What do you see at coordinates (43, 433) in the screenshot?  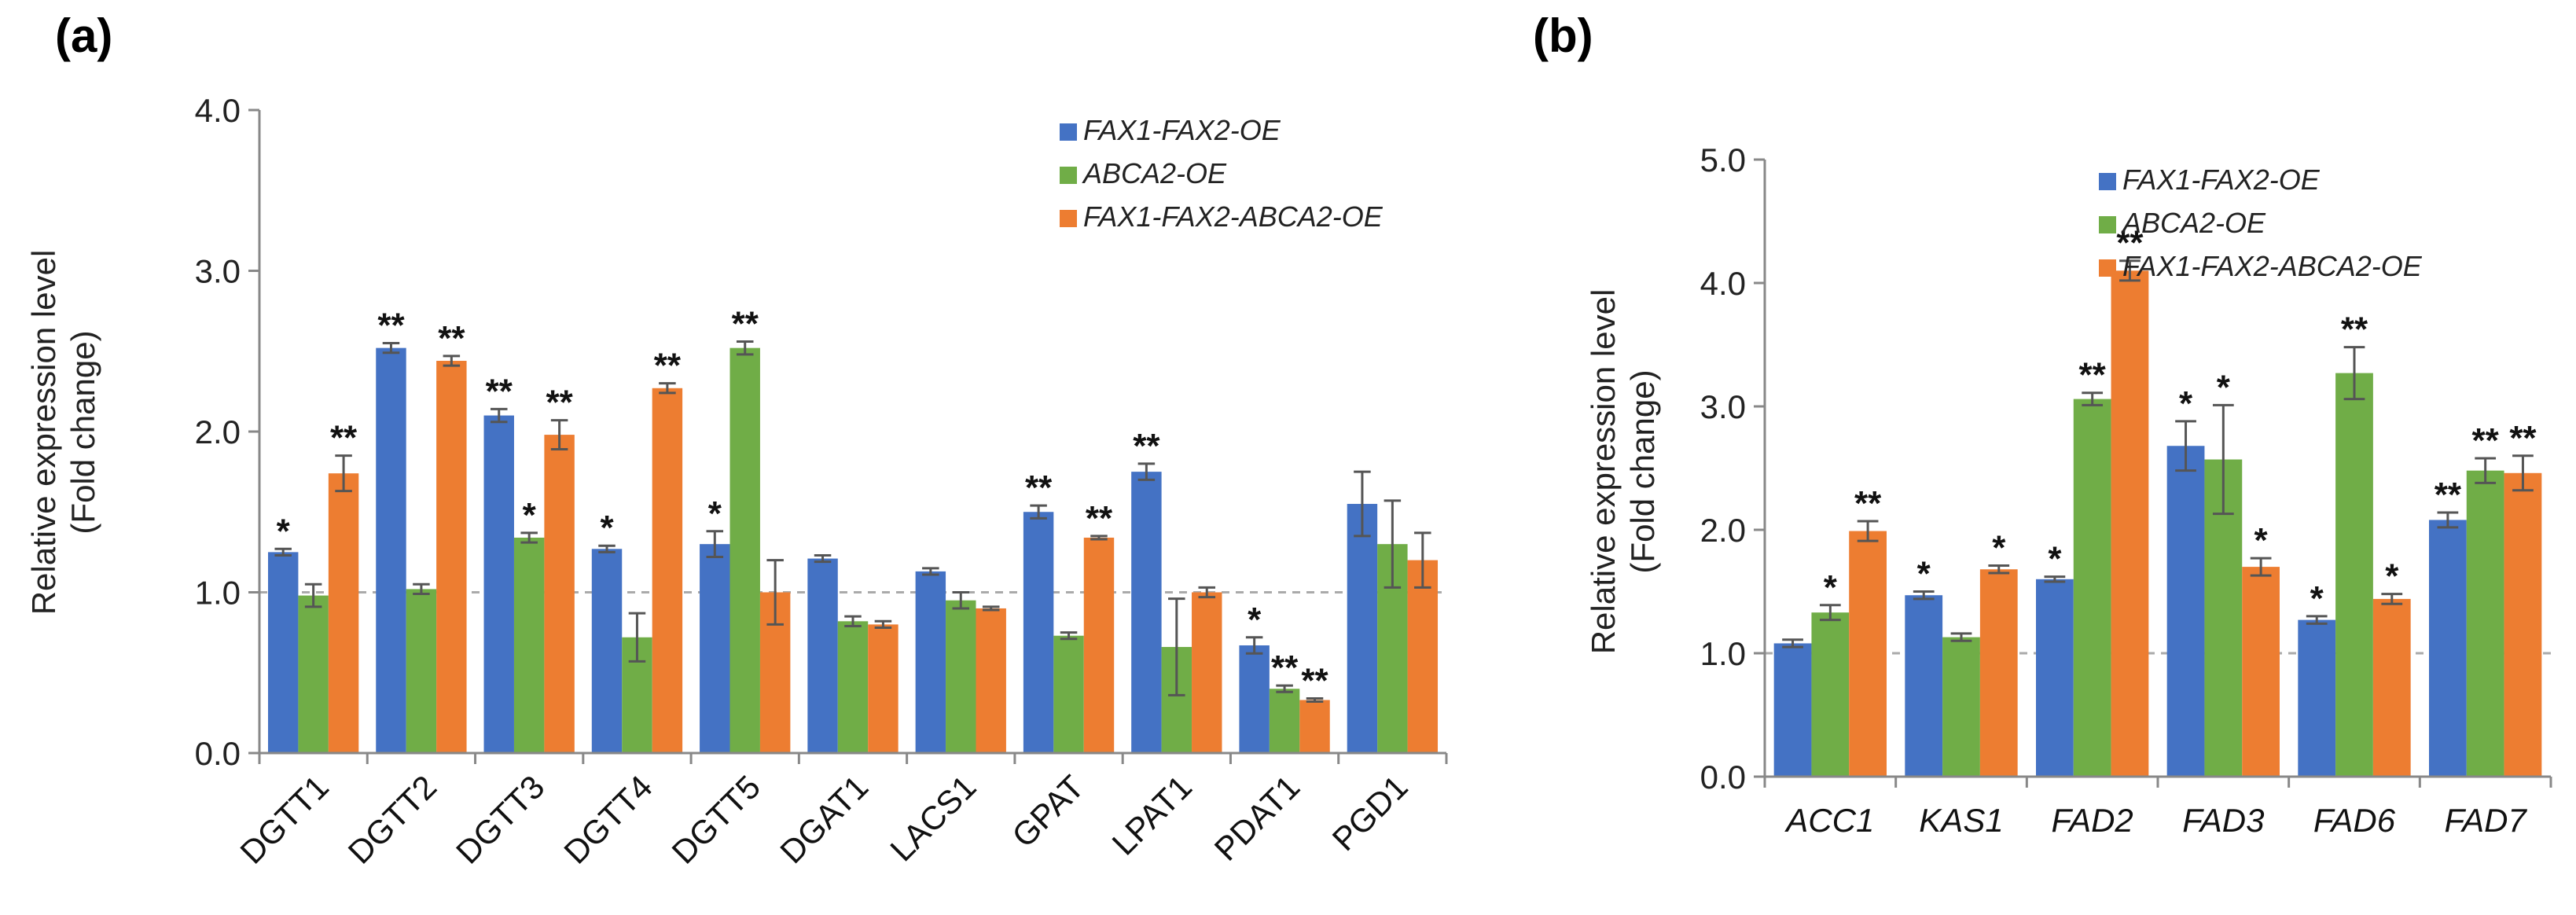 I see `panel-a-ylabel-line1: Relative expression level` at bounding box center [43, 433].